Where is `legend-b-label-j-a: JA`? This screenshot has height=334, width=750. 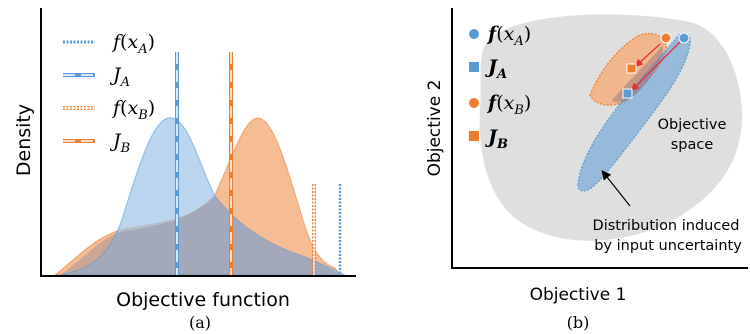
legend-b-label-j-a: JA is located at coordinates (496, 69).